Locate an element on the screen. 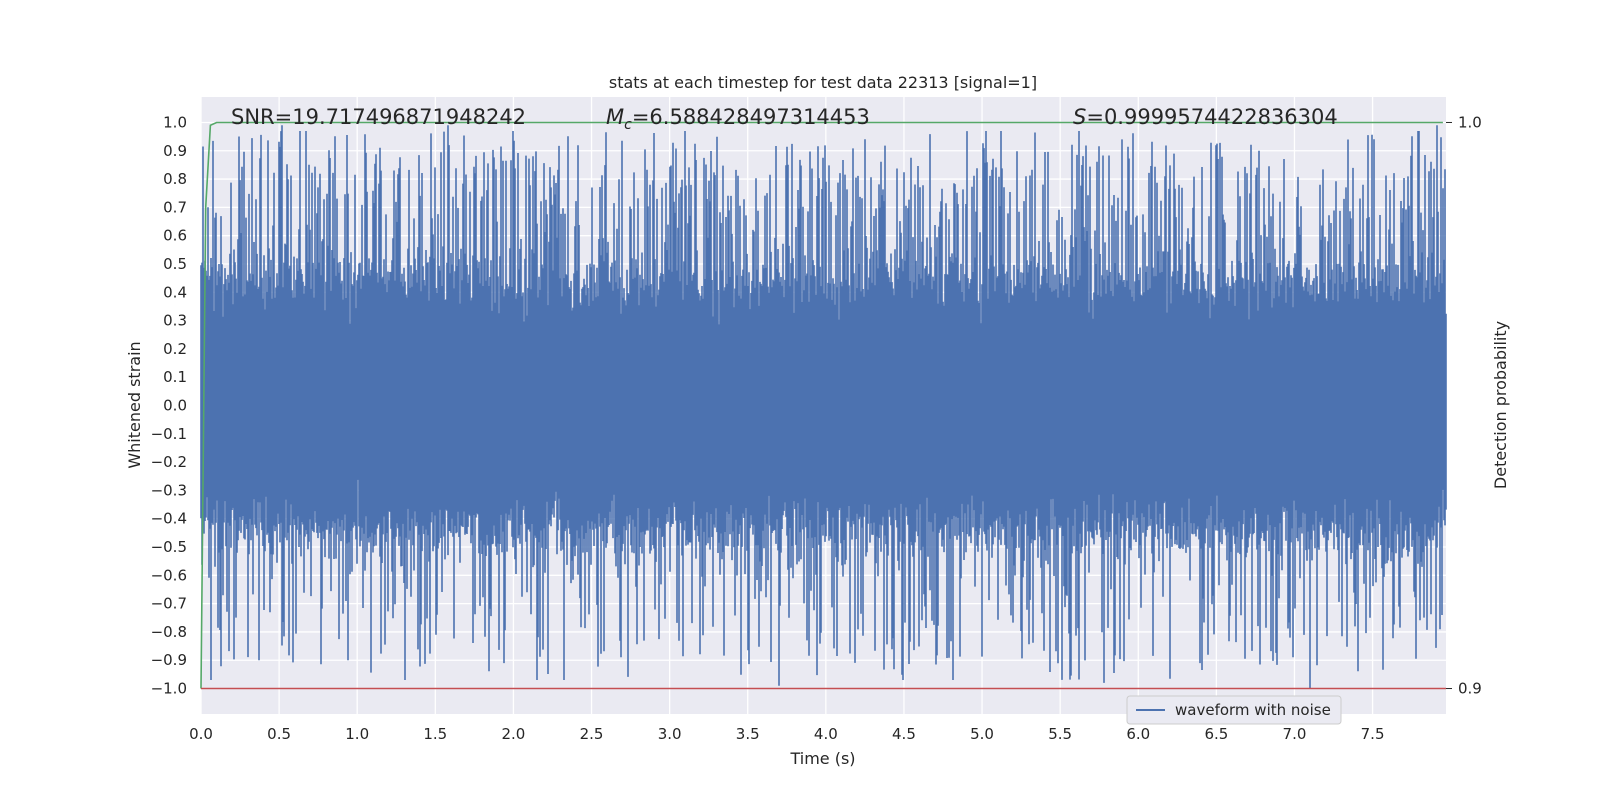  x-tick-label: 6.5 is located at coordinates (1216, 734).